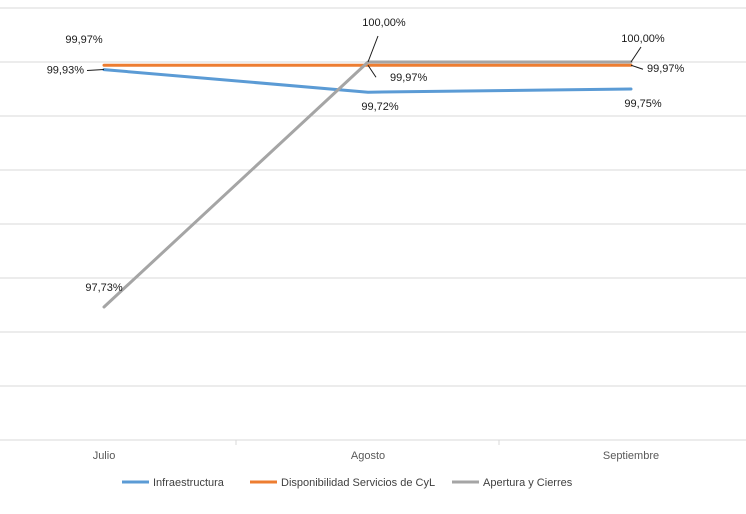  I want to click on legend-label: Infraestructura, so click(189, 483).